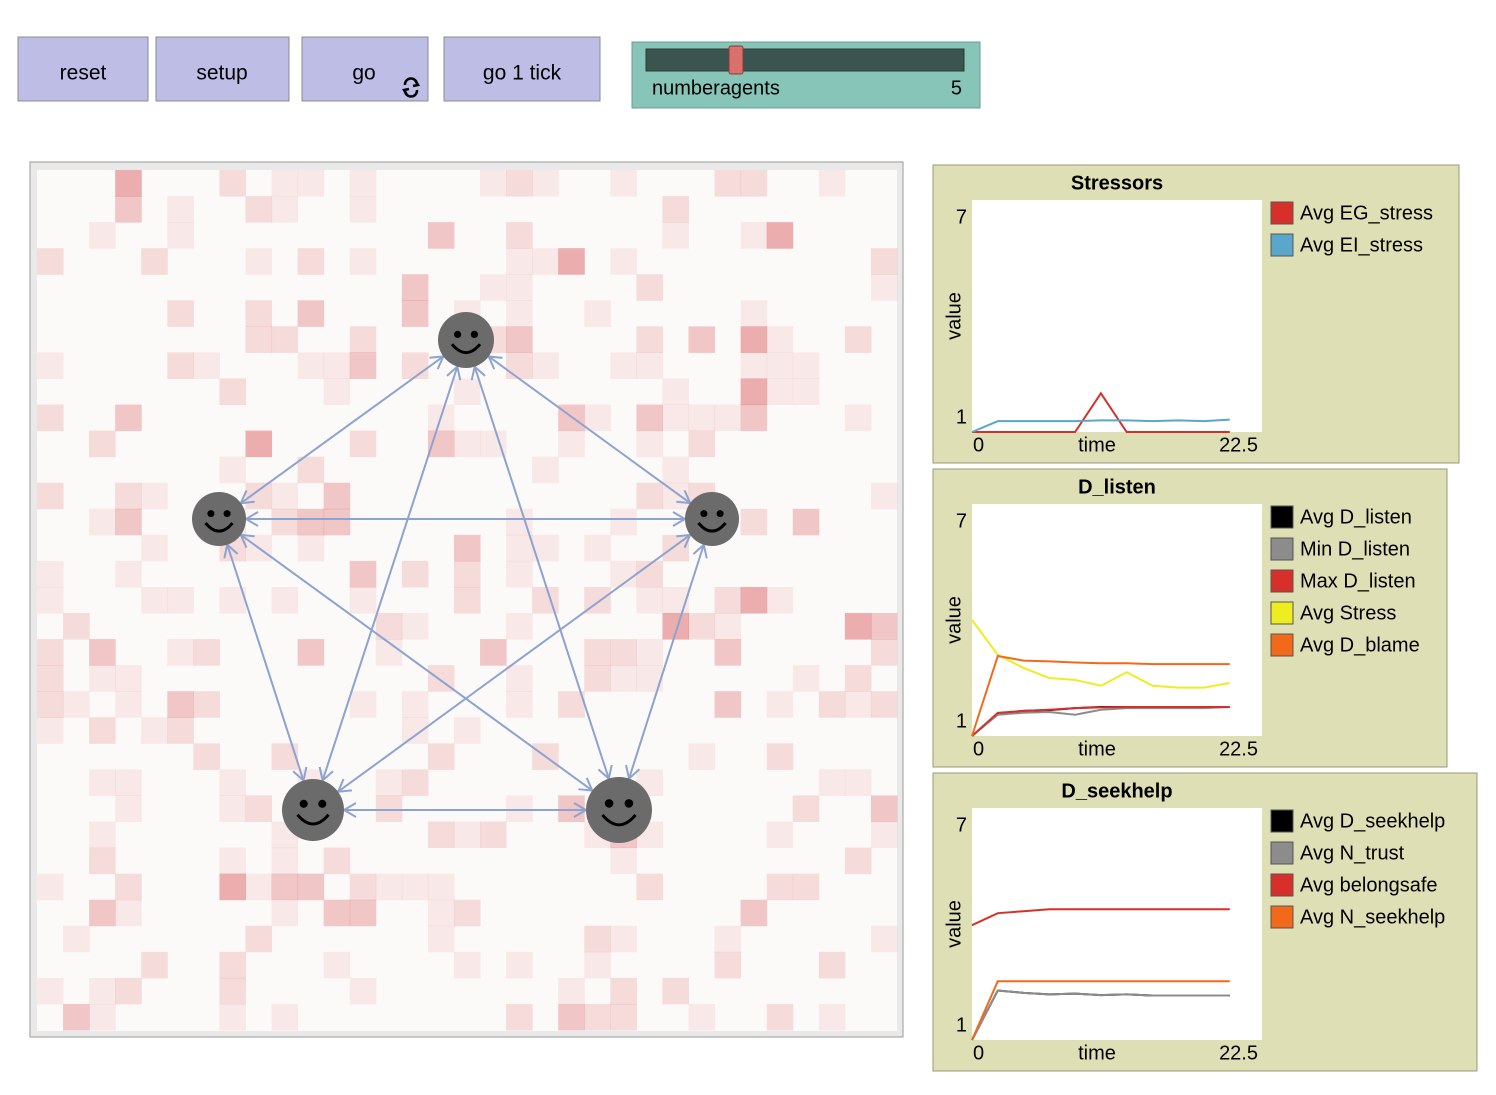  What do you see at coordinates (411, 87) in the screenshot?
I see `forever-icon` at bounding box center [411, 87].